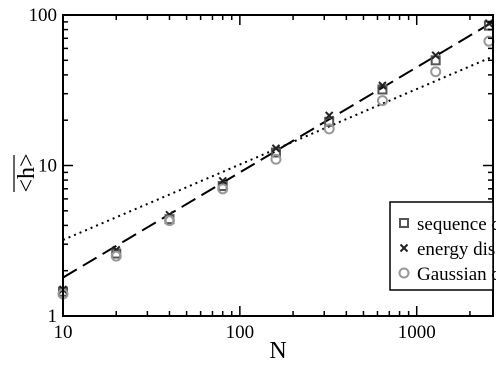  Describe the element at coordinates (456, 274) in the screenshot. I see `gaussian-disorder-legend-label: Gaussian disorder` at that location.